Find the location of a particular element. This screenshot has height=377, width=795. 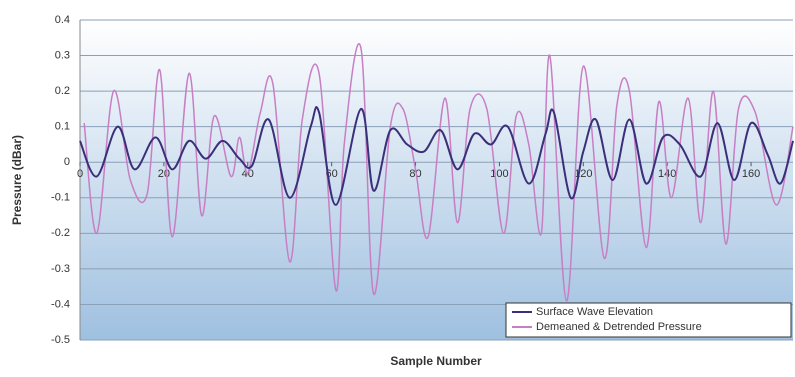

y-tick-label: 0.2 is located at coordinates (62, 91).